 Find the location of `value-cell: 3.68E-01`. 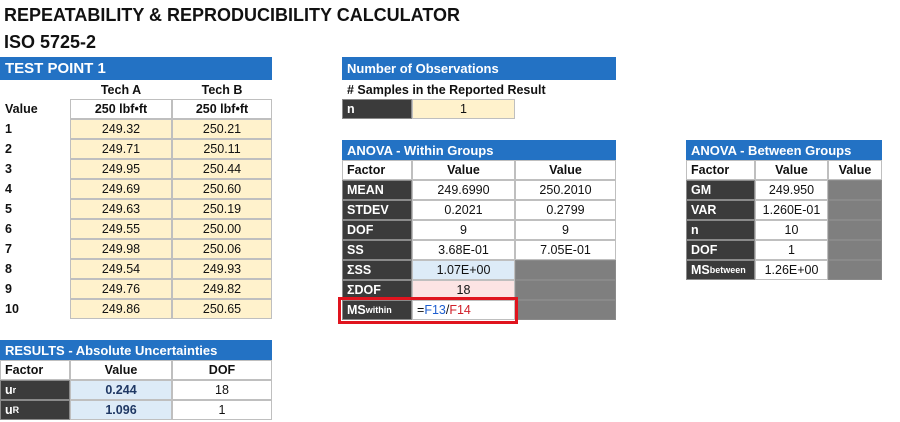

value-cell: 3.68E-01 is located at coordinates (463, 250).